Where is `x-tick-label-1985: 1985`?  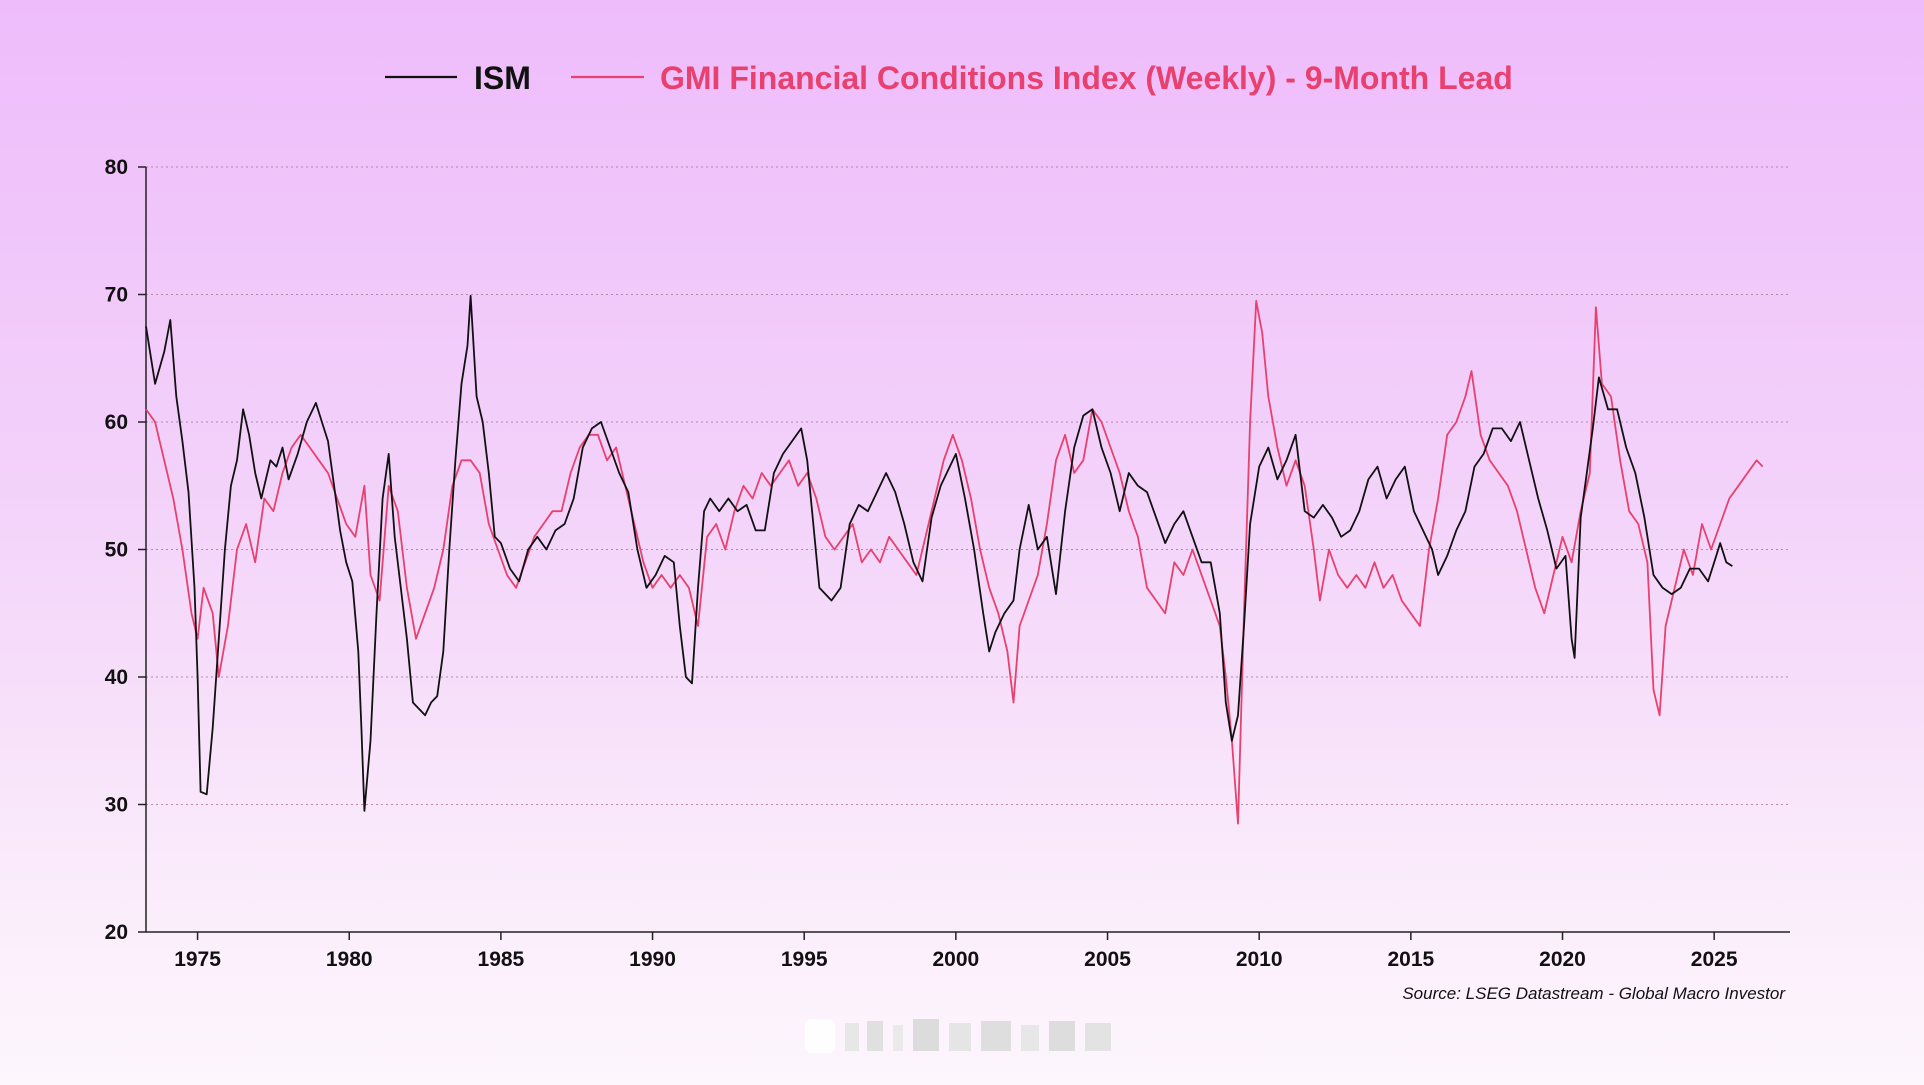
x-tick-label-1985: 1985 is located at coordinates (501, 959).